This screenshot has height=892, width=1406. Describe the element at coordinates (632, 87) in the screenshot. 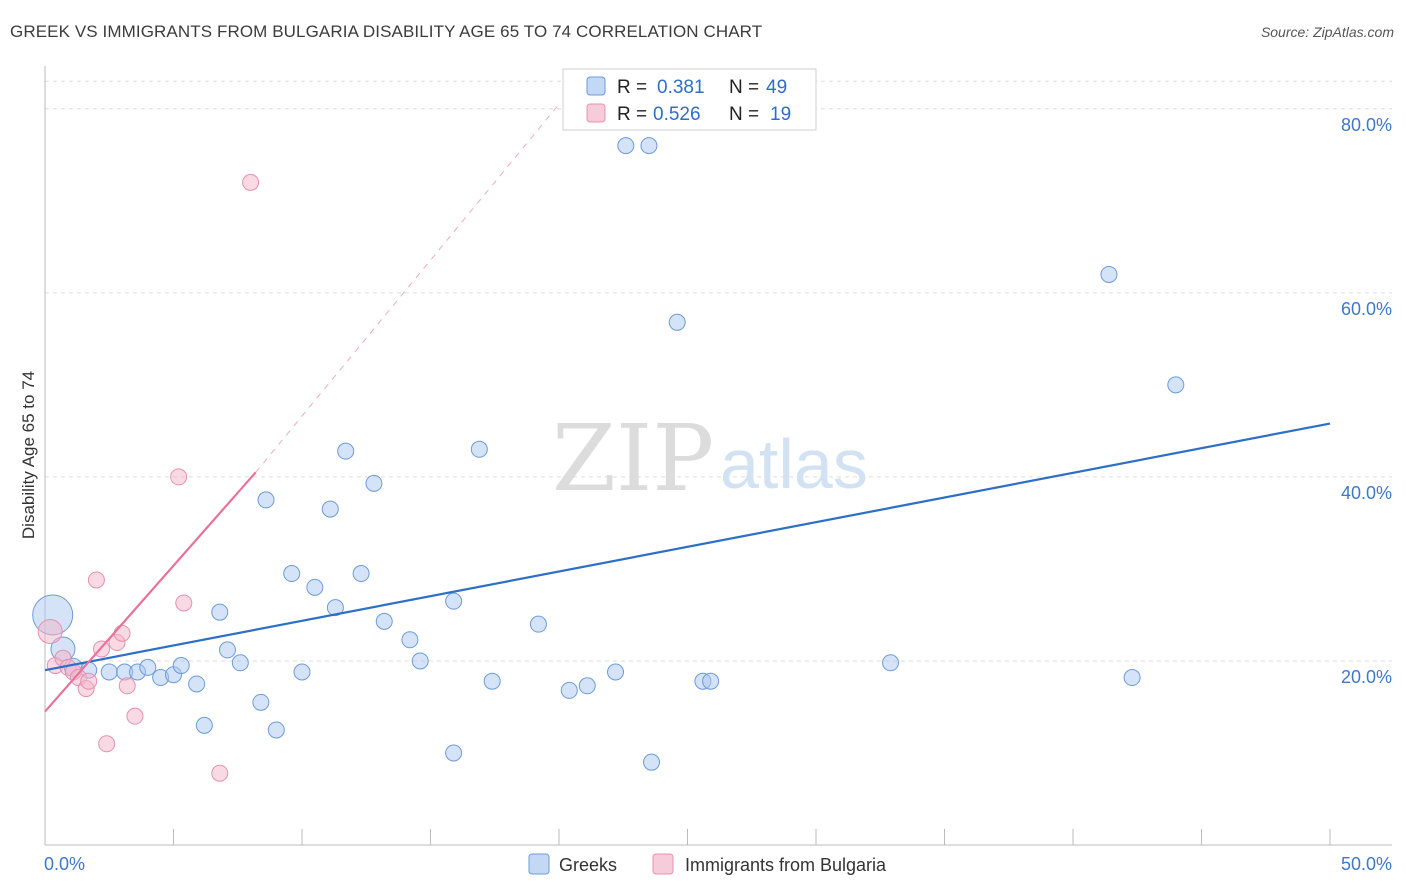

I see `legend-r-label-greeks: R =` at that location.